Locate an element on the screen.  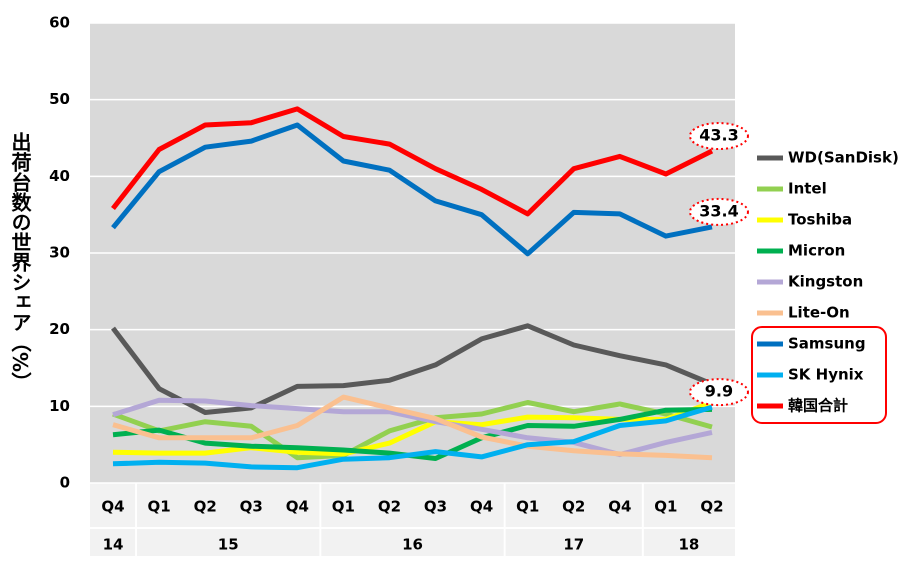
data-label: 33.4 is located at coordinates (718, 210).